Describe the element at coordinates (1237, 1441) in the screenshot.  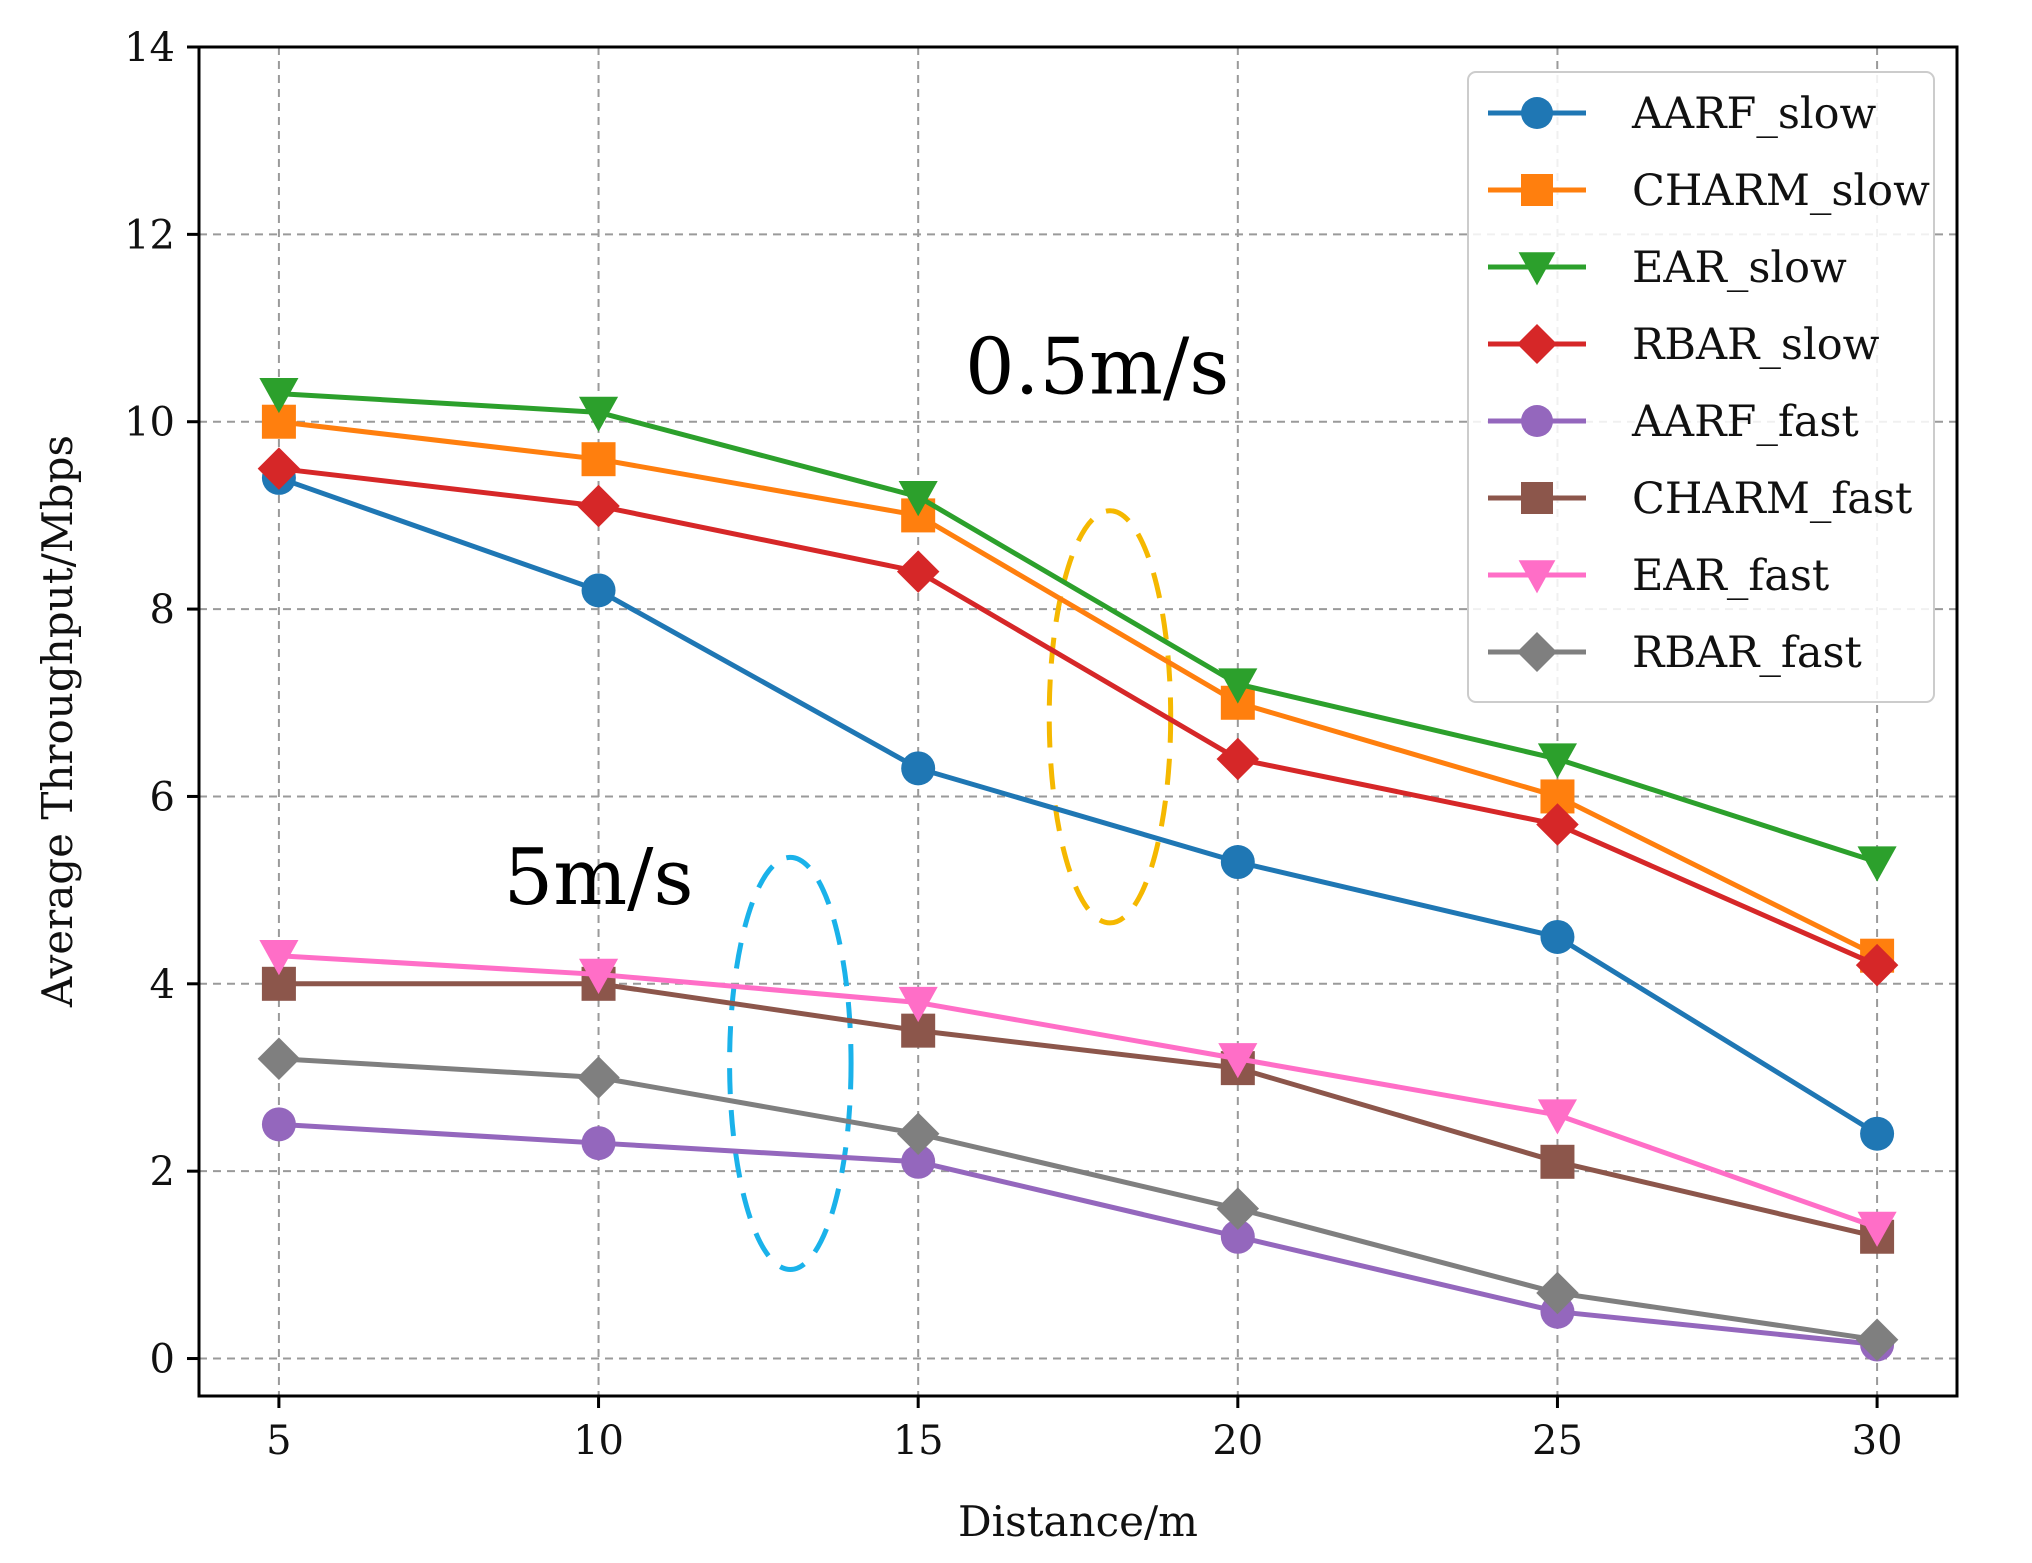
I see `x-tick-label: 20` at that location.